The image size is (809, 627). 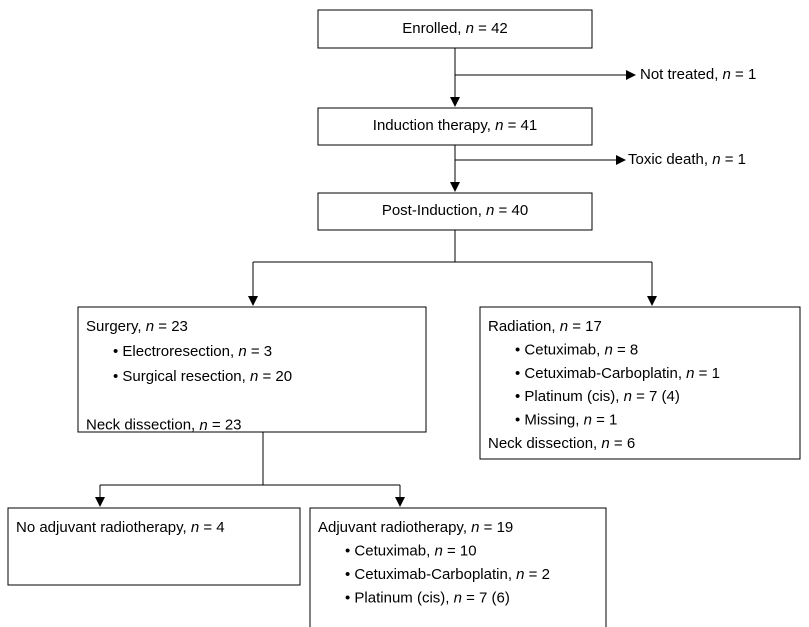 What do you see at coordinates (411, 550) in the screenshot?
I see `node-item: • Cetuximab, n = 10` at bounding box center [411, 550].